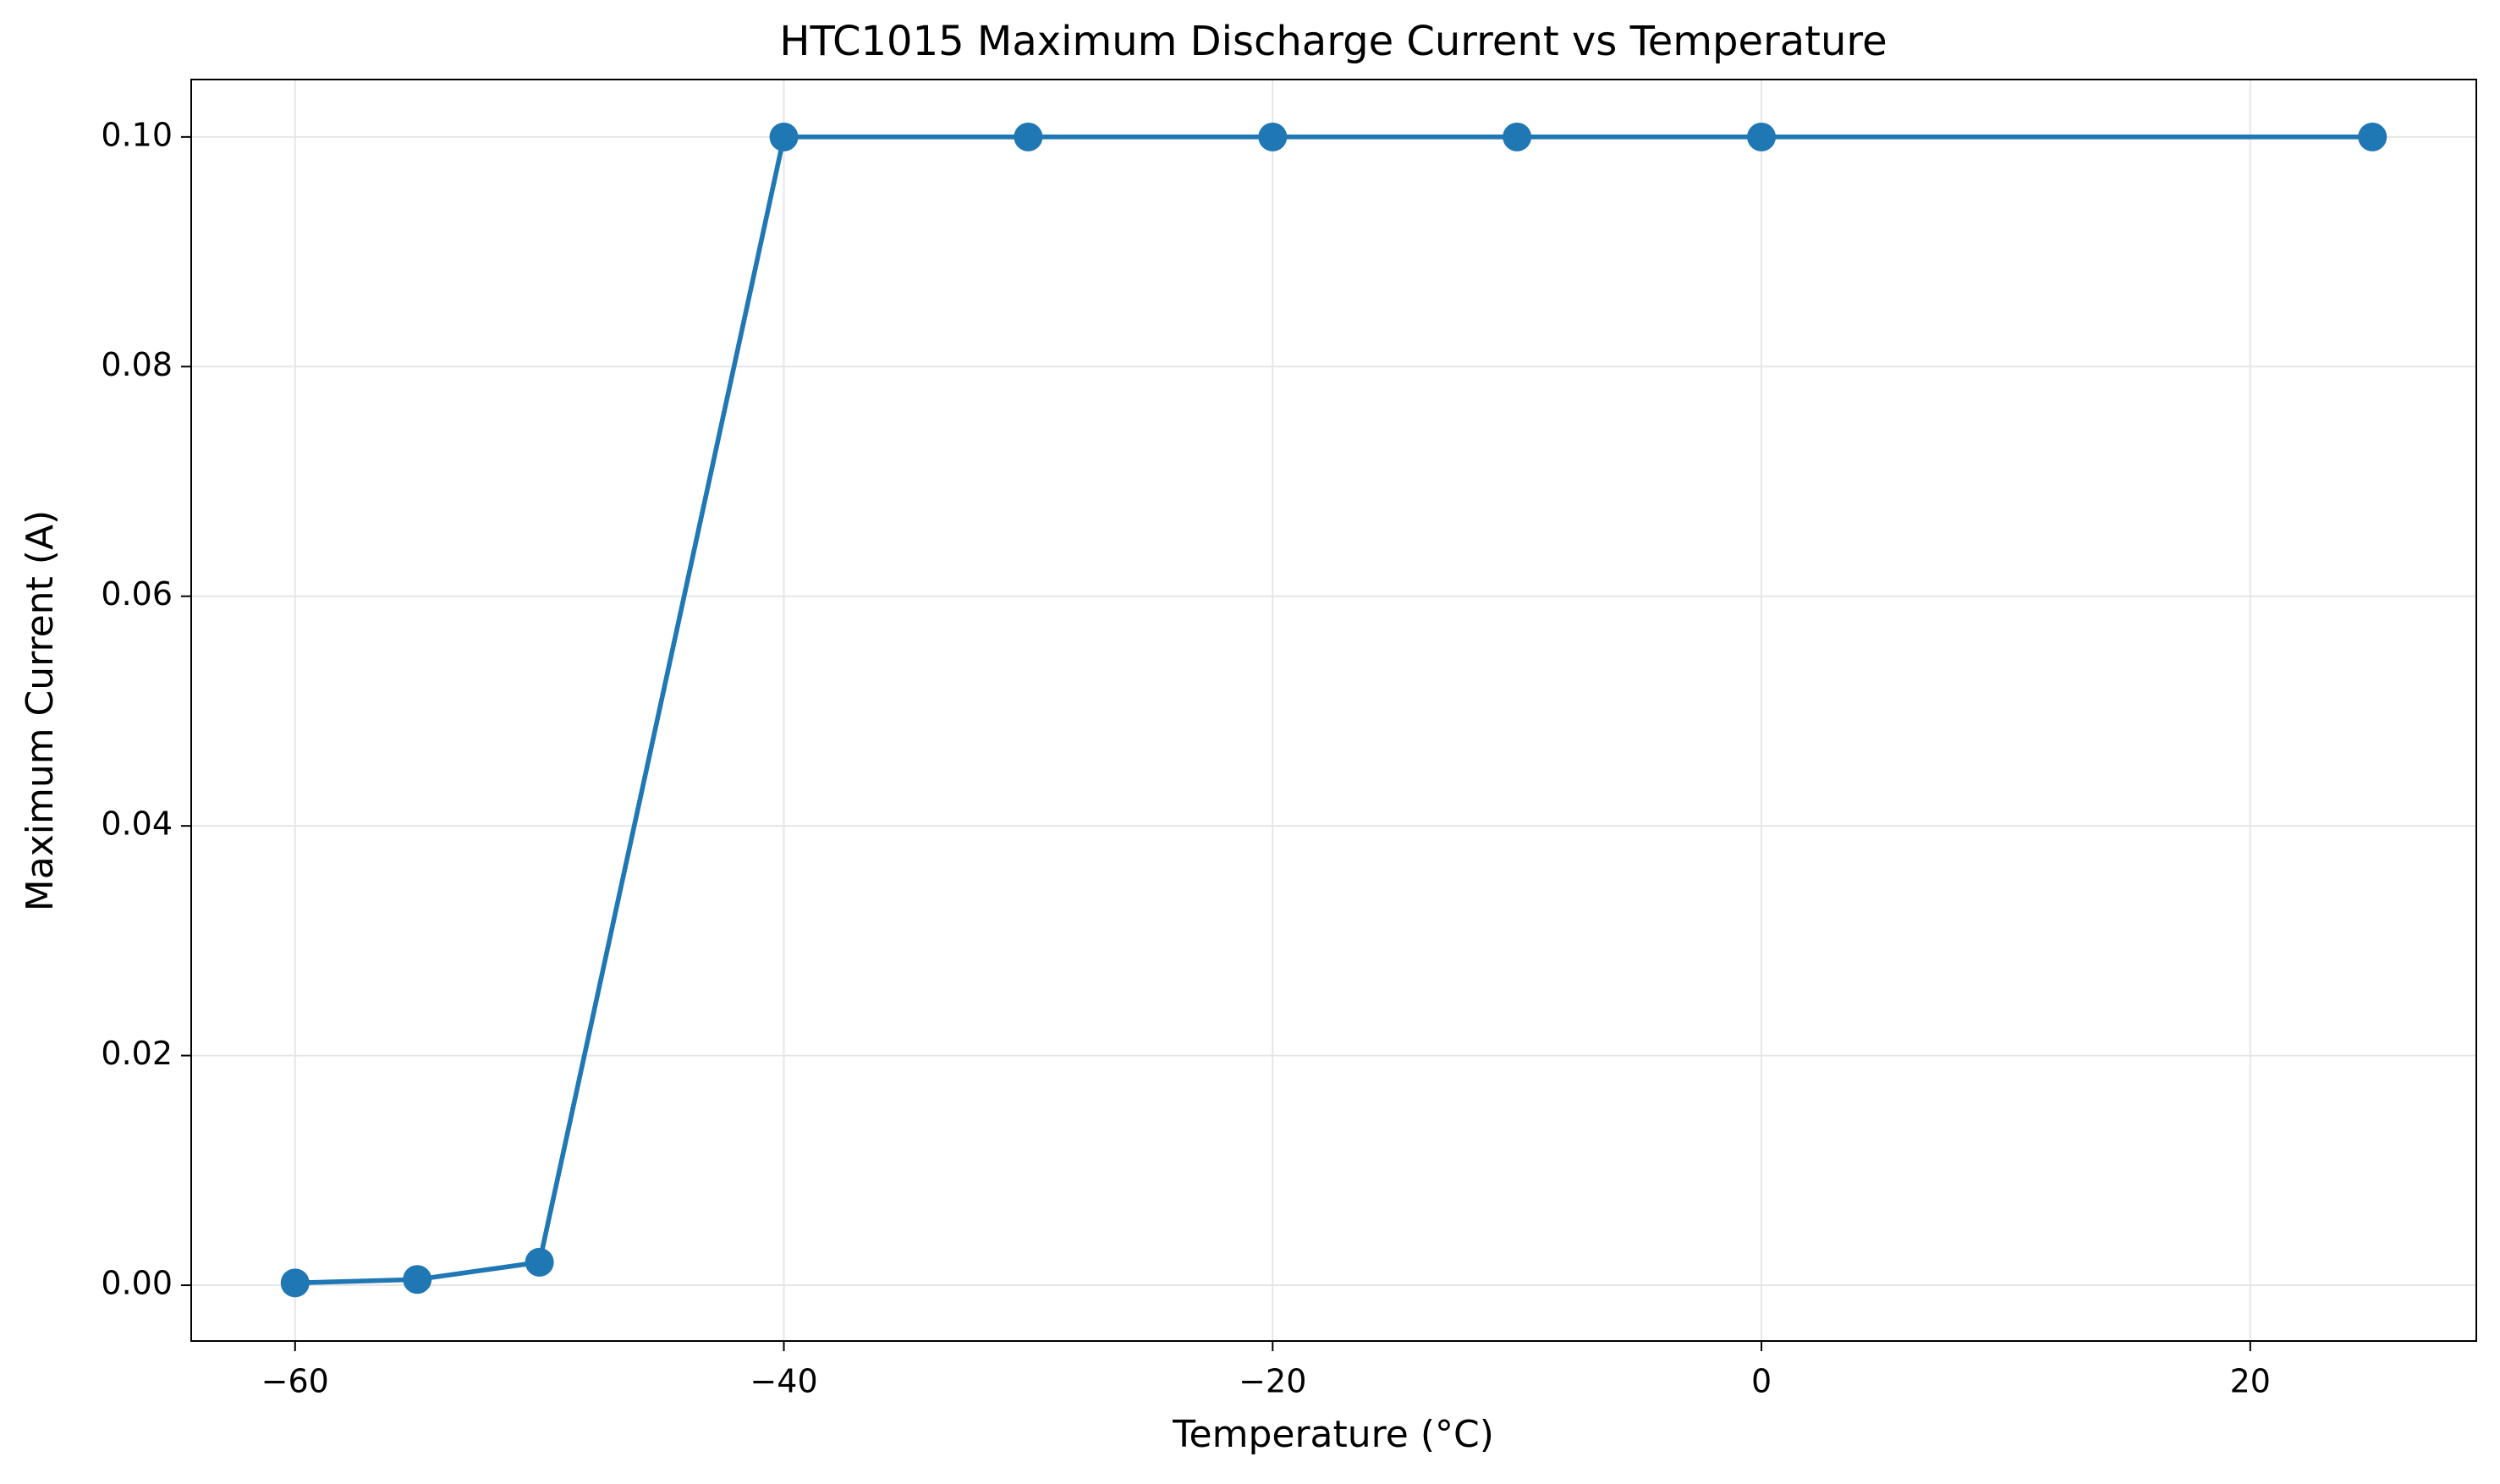  Describe the element at coordinates (783, 1381) in the screenshot. I see `x-tick-label: −40` at that location.